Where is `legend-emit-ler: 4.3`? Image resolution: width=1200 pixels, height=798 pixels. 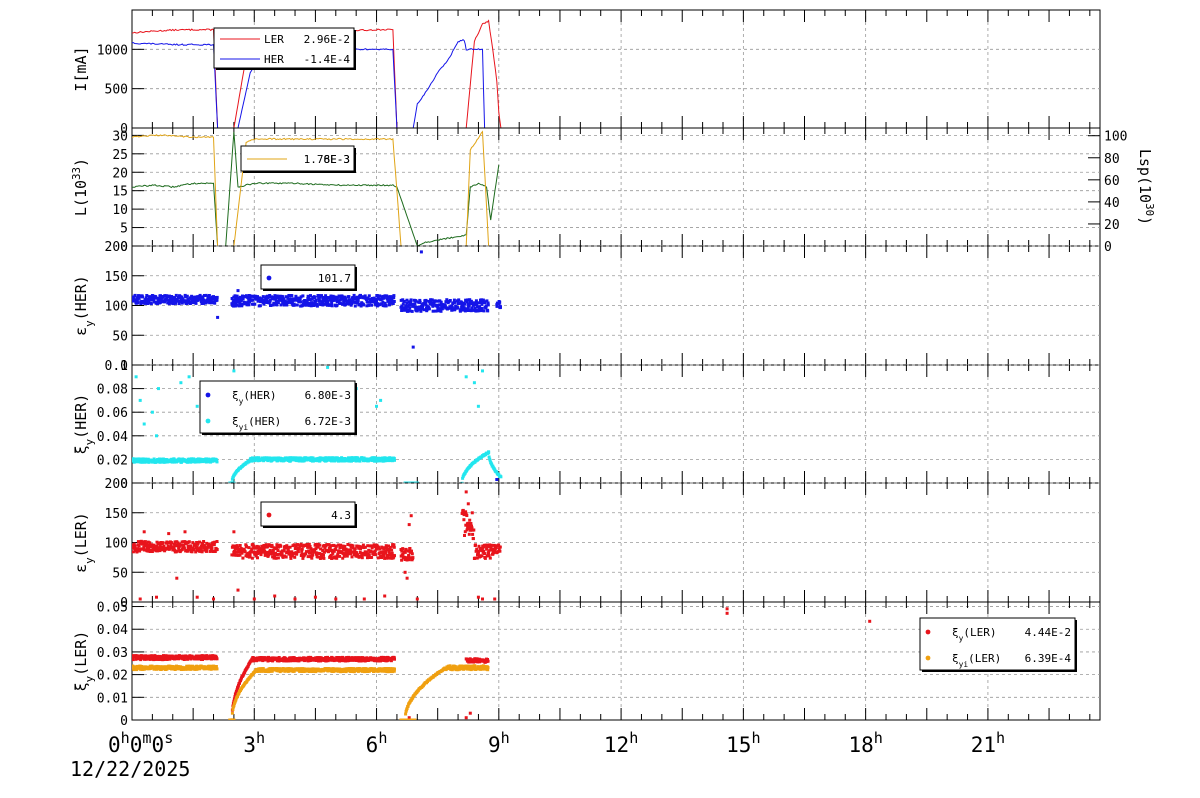
legend-emit-ler: 4.3 is located at coordinates (308, 514).